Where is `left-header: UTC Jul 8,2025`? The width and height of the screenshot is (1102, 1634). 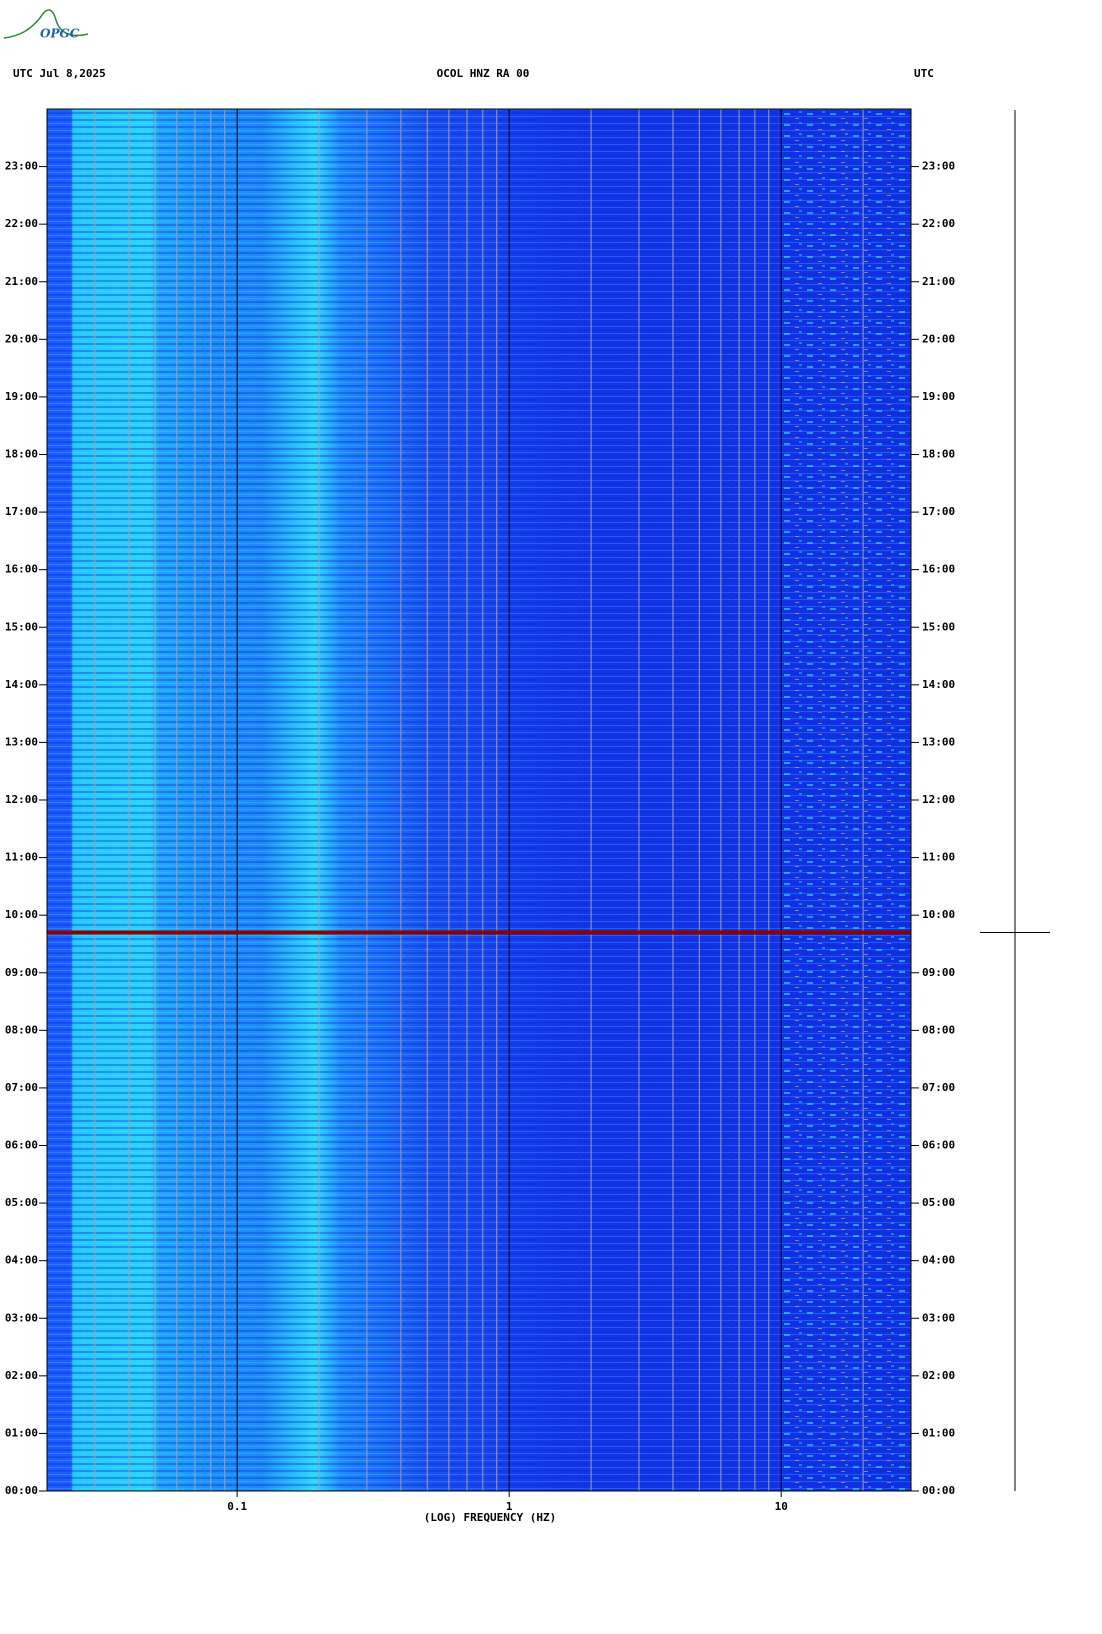
left-header: UTC Jul 8,2025 is located at coordinates (59, 73).